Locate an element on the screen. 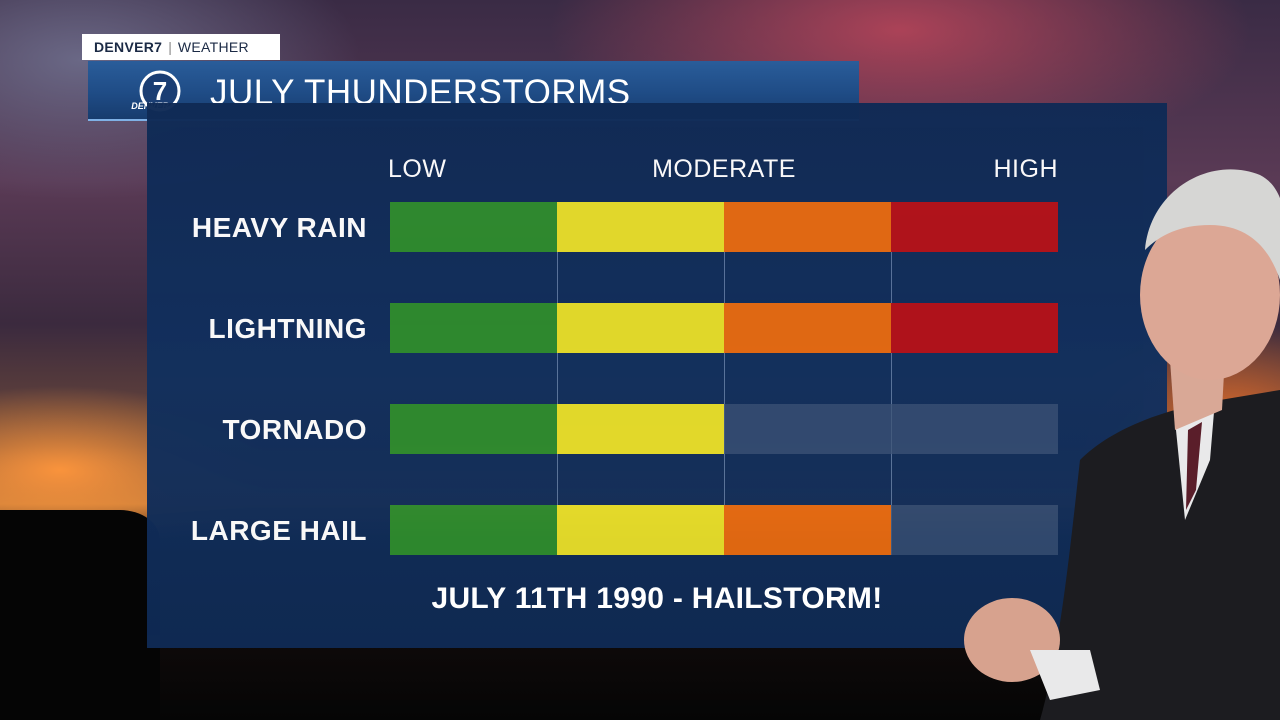  scale-label: LOW is located at coordinates (417, 169).